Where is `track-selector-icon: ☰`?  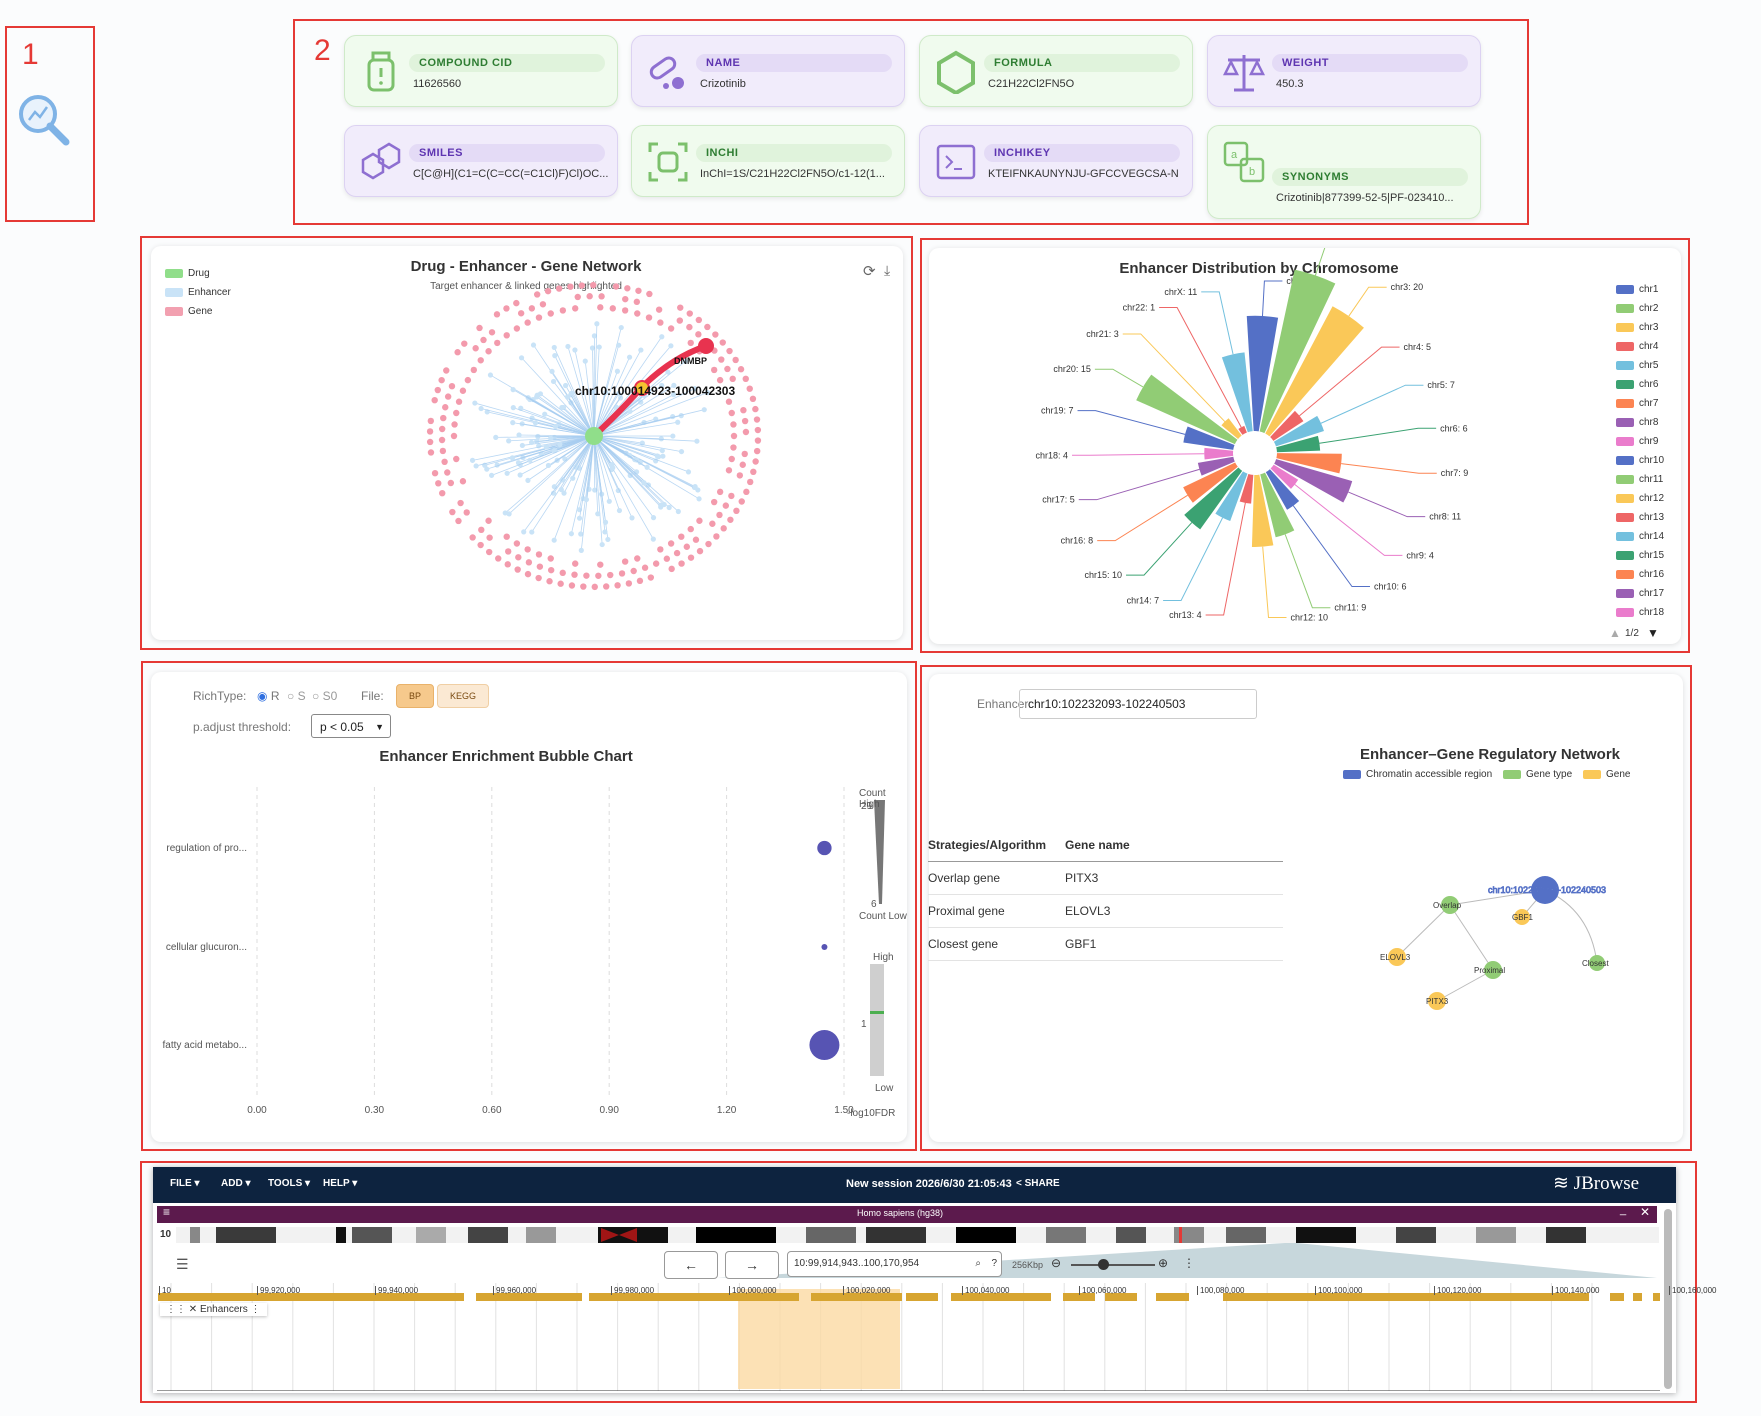 track-selector-icon: ☰ is located at coordinates (182, 1264).